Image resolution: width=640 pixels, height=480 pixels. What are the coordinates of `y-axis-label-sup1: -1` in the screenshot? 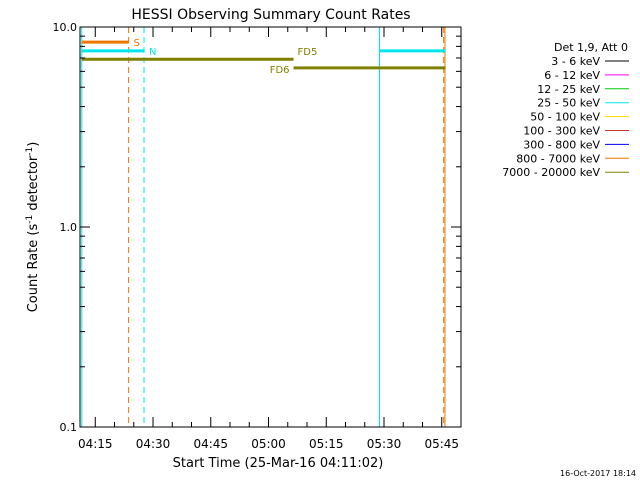 It's located at (30, 219).